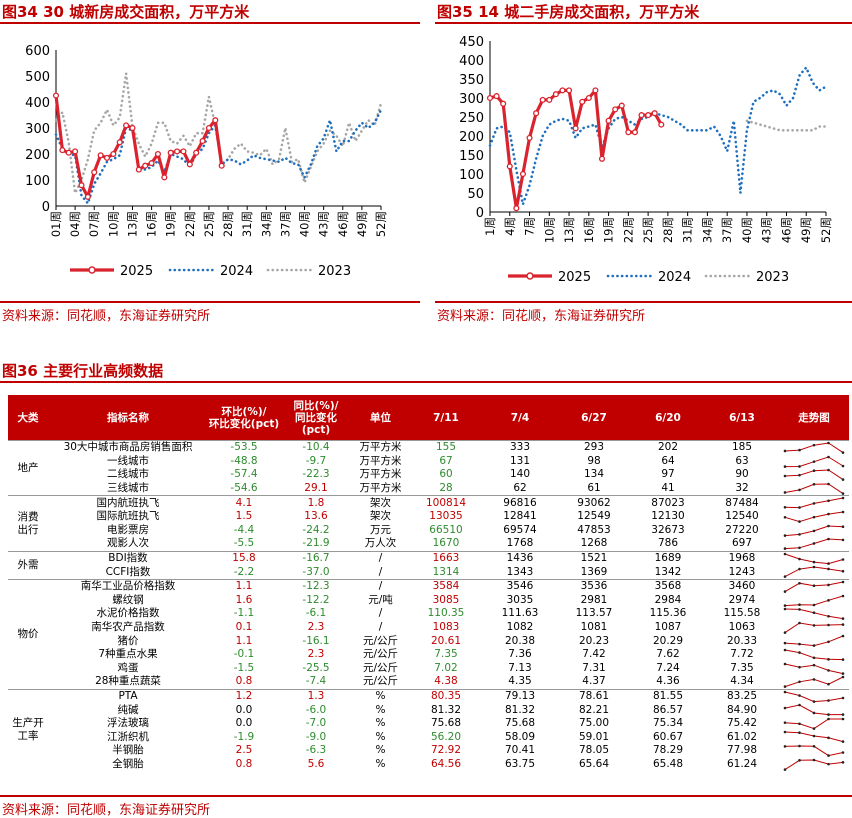 The width and height of the screenshot is (852, 818). What do you see at coordinates (594, 543) in the screenshot?
I see `value-cell: 1268` at bounding box center [594, 543].